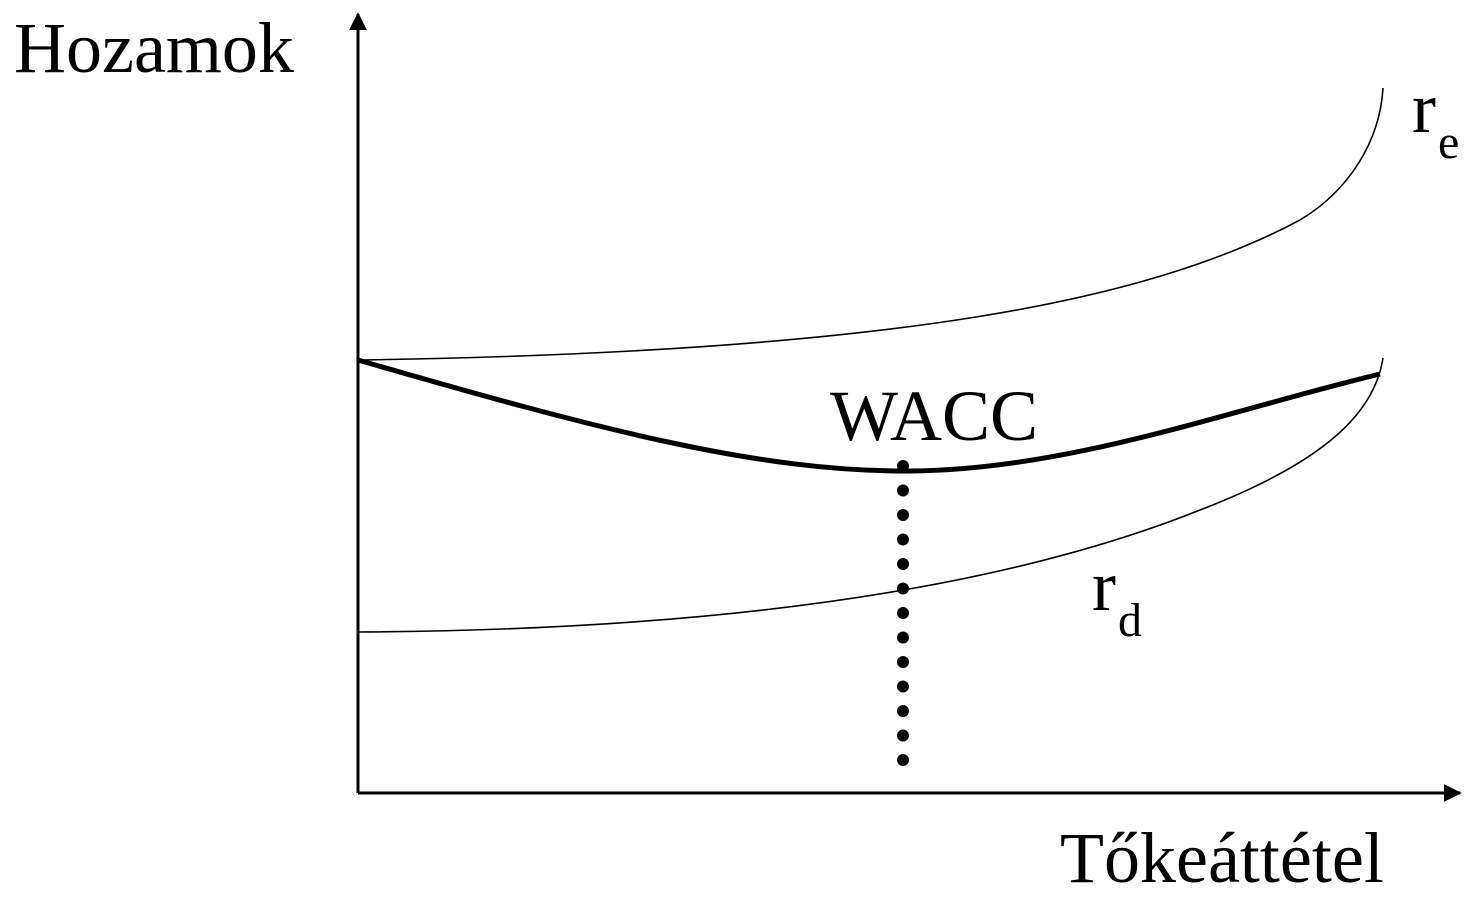 The image size is (1474, 898). I want to click on re-label-sub: e, so click(1448, 142).